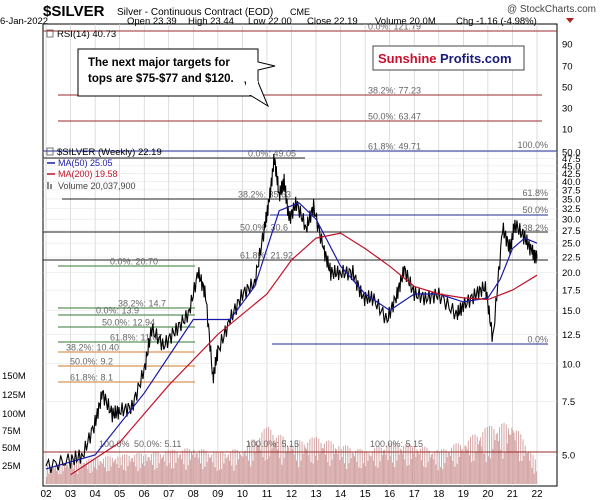  What do you see at coordinates (272, 154) in the screenshot?
I see `fib-peak-0-label: 0.0%: 49.05` at bounding box center [272, 154].